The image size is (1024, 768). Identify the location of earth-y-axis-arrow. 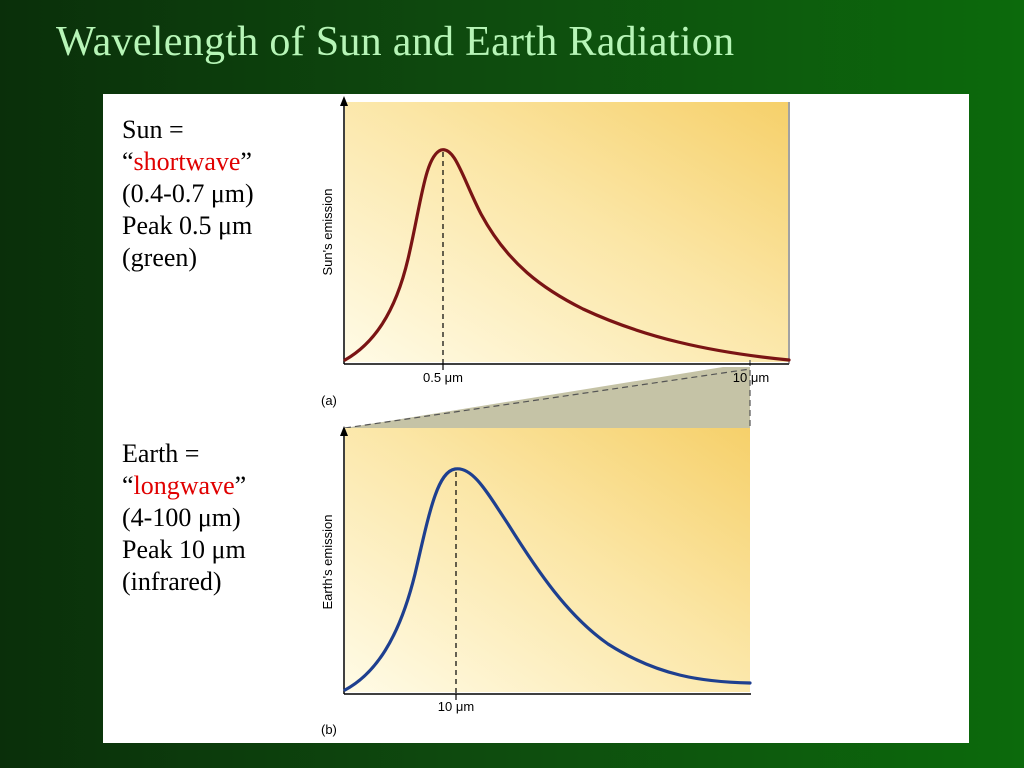
(344, 431).